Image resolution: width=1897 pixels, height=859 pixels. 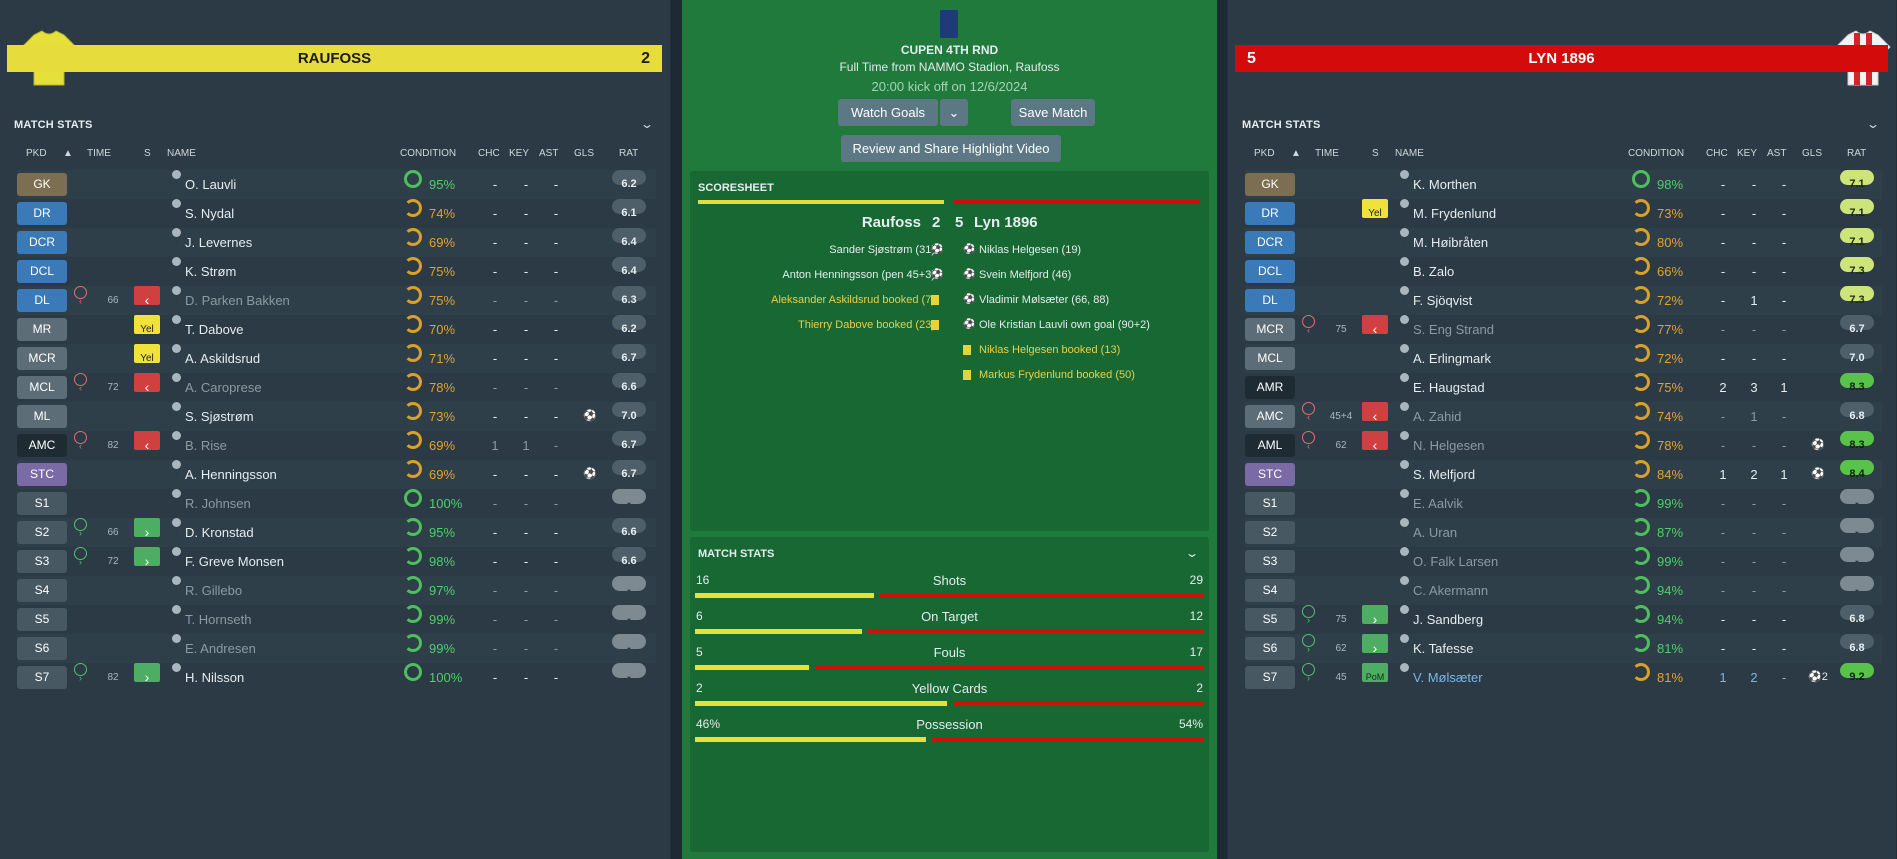 I want to click on player-row: GK i O. Lauvli 95% - - - 6.2, so click(x=336, y=184).